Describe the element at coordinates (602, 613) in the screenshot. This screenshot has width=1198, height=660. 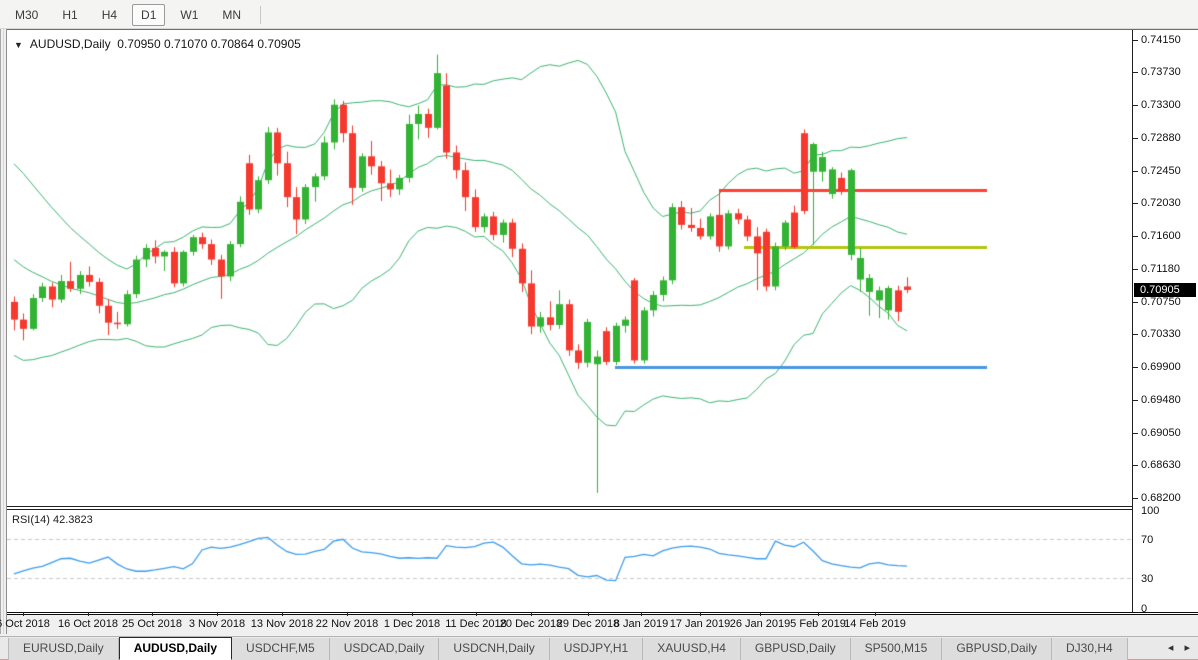
I see `chart-bottom-border` at that location.